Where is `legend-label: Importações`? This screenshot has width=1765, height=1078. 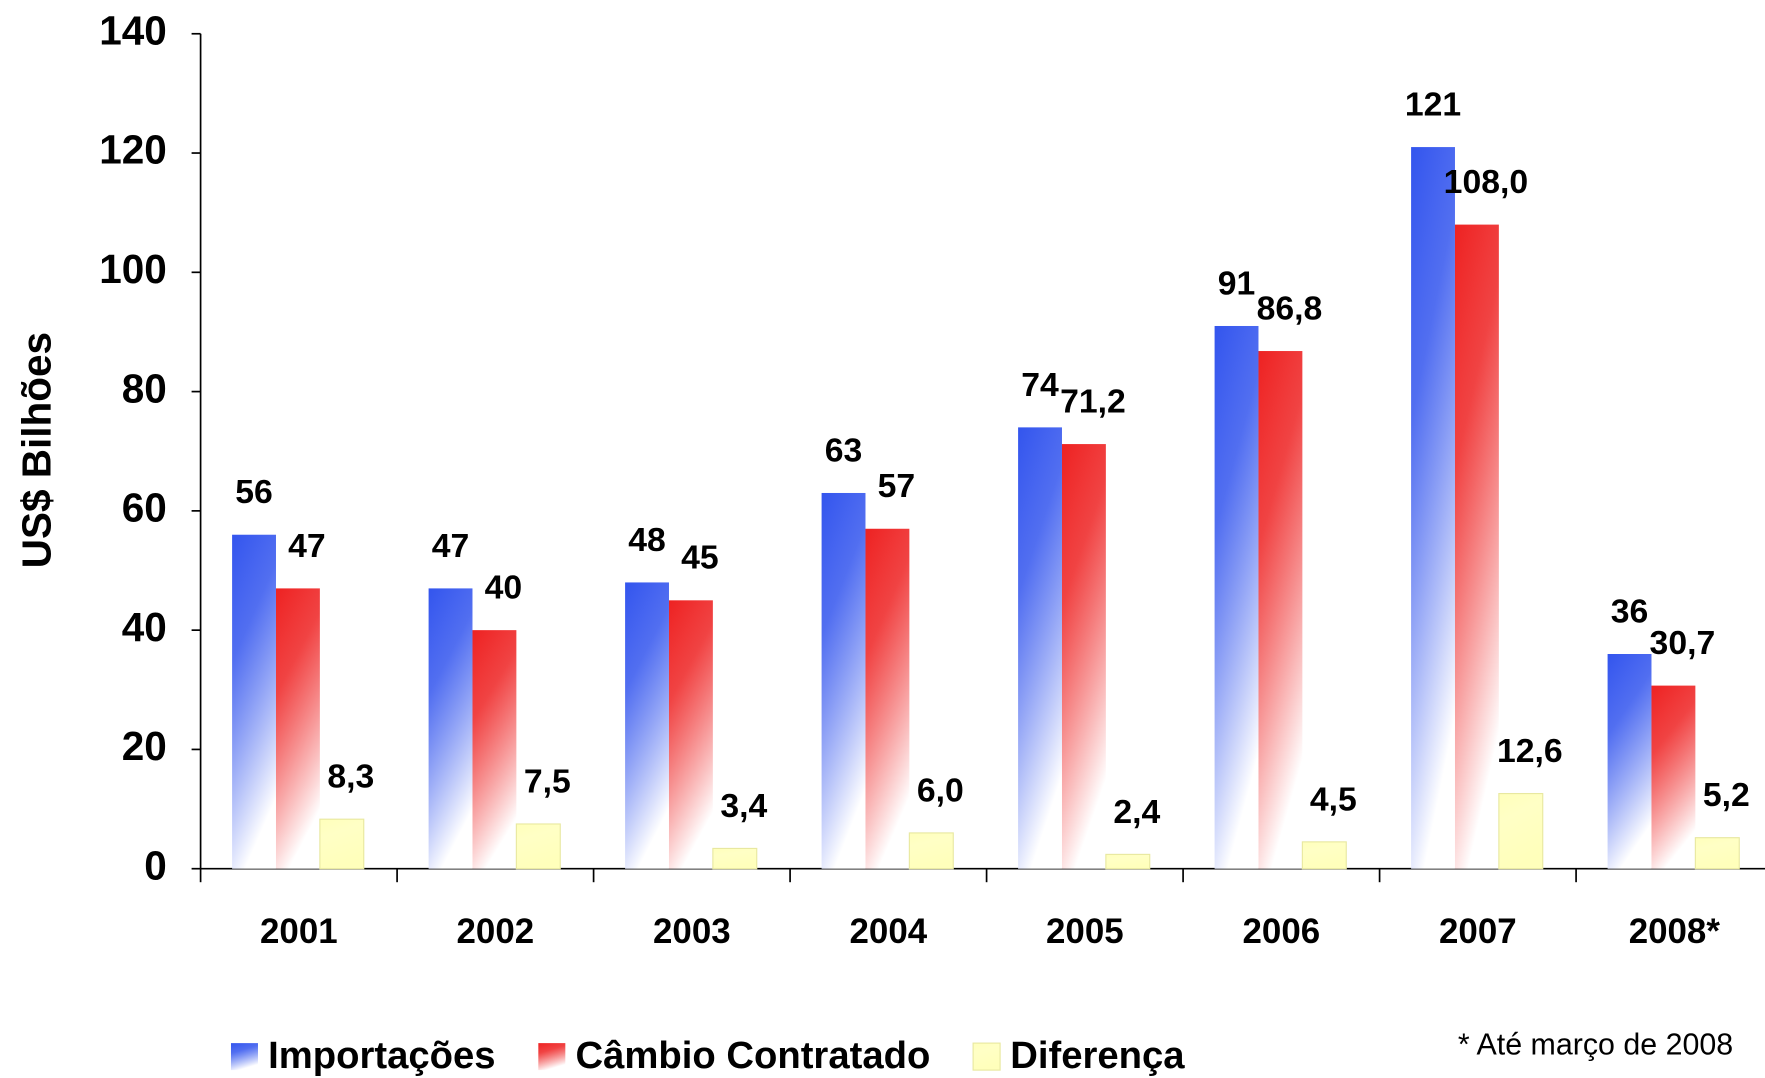
legend-label: Importações is located at coordinates (381, 1055).